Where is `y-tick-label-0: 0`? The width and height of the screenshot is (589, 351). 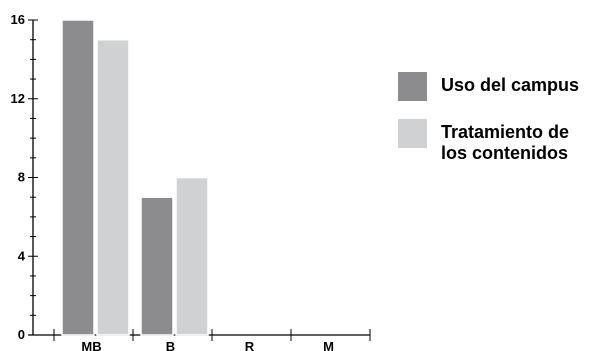
y-tick-label-0: 0 is located at coordinates (21, 334).